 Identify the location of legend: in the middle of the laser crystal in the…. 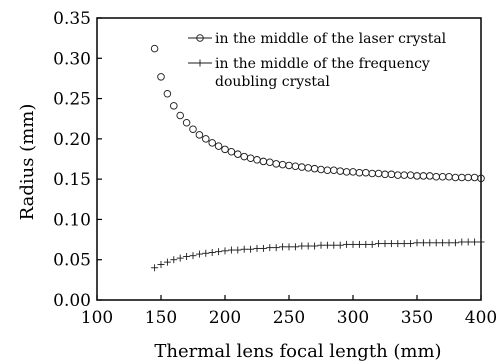
(317, 60).